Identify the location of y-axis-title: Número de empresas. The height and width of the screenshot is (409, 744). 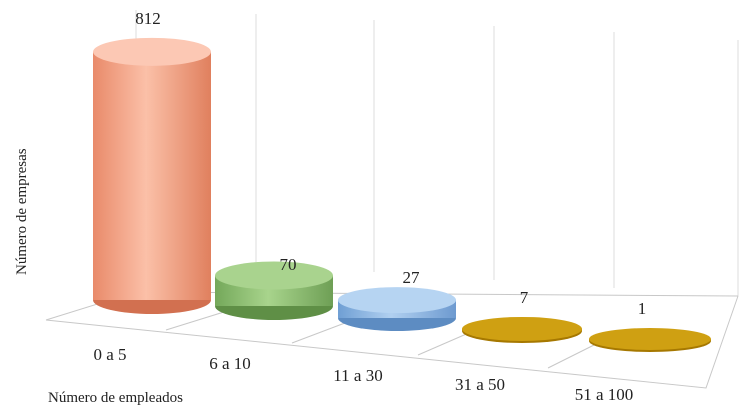
(22, 211).